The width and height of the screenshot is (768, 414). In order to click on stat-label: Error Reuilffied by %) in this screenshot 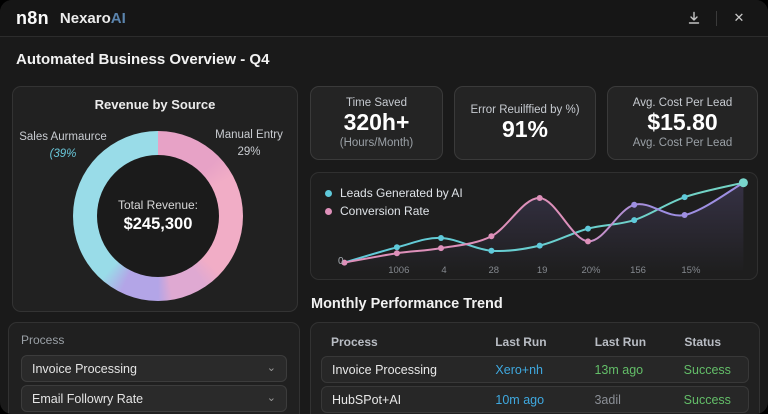, I will do `click(525, 109)`.